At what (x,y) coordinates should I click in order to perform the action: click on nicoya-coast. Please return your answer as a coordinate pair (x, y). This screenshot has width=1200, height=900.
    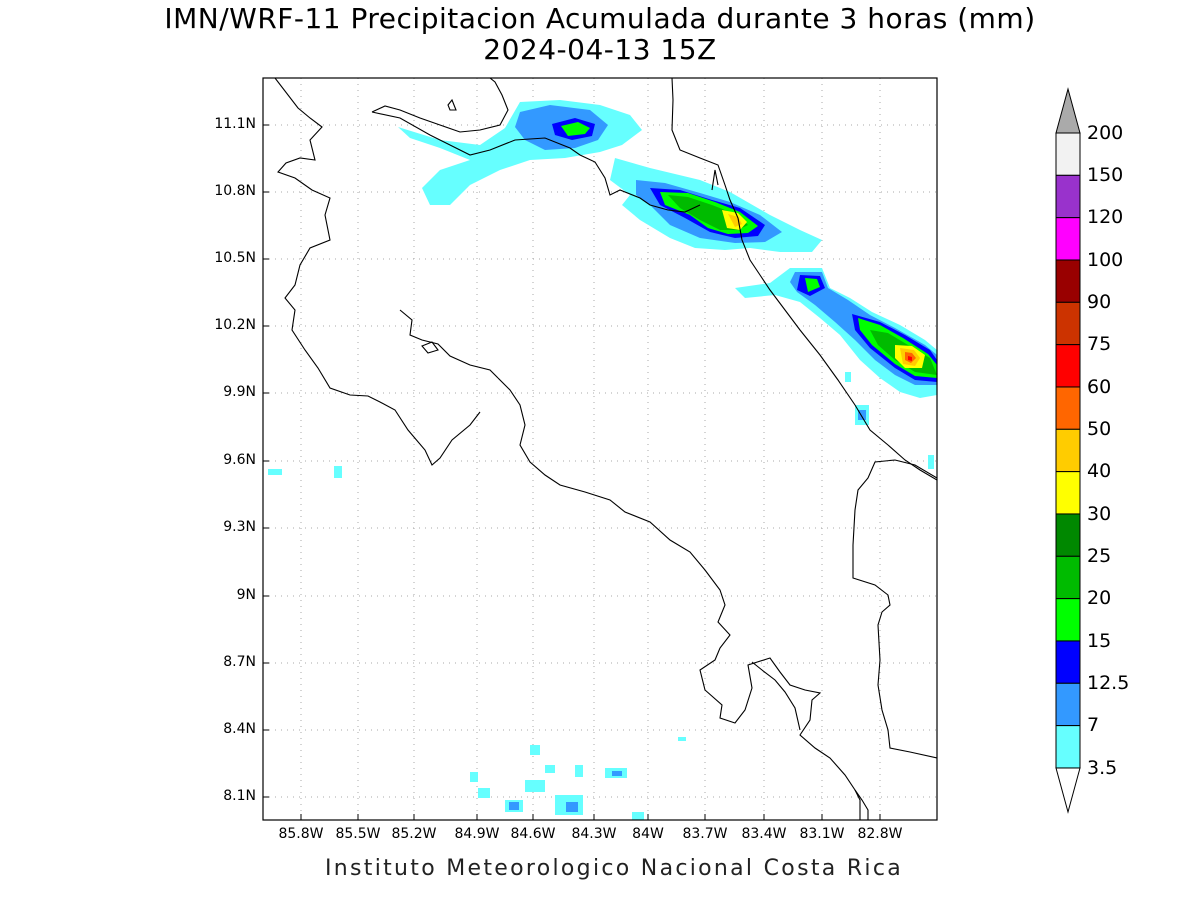
    Looking at the image, I should click on (449, 344).